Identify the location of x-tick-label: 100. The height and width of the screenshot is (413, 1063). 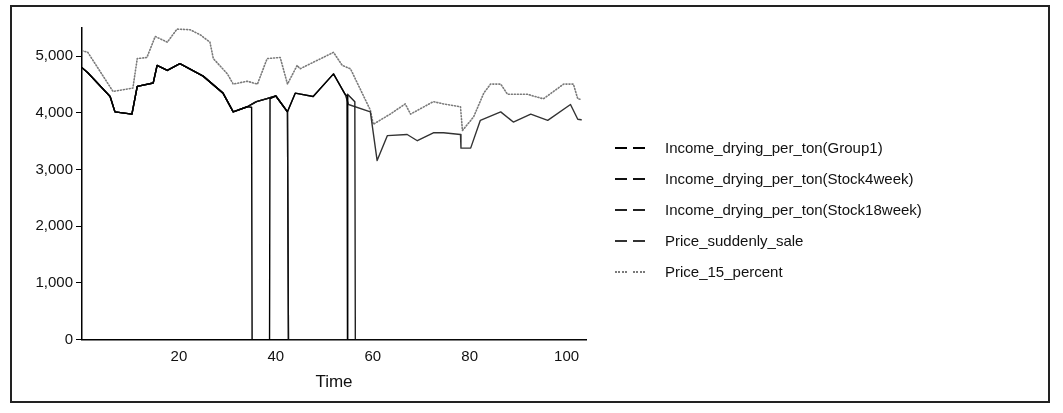
(567, 355).